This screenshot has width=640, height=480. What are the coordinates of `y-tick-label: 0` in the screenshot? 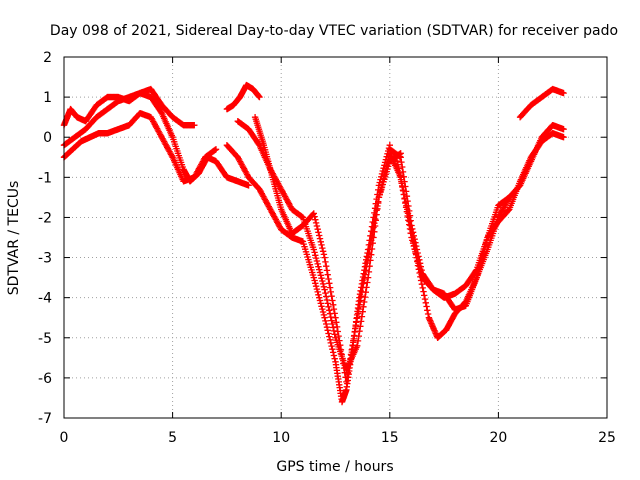 It's located at (47, 138).